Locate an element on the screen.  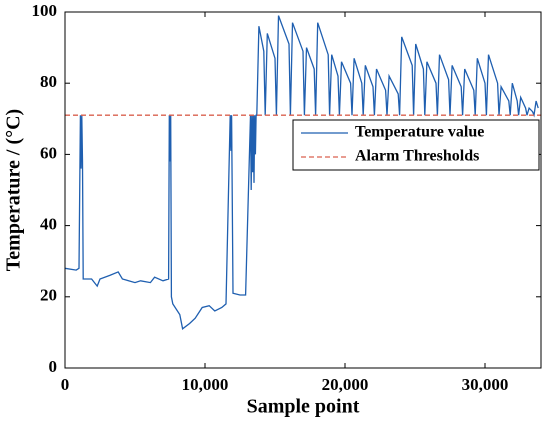
x-tick-label: 20,000 is located at coordinates (345, 384).